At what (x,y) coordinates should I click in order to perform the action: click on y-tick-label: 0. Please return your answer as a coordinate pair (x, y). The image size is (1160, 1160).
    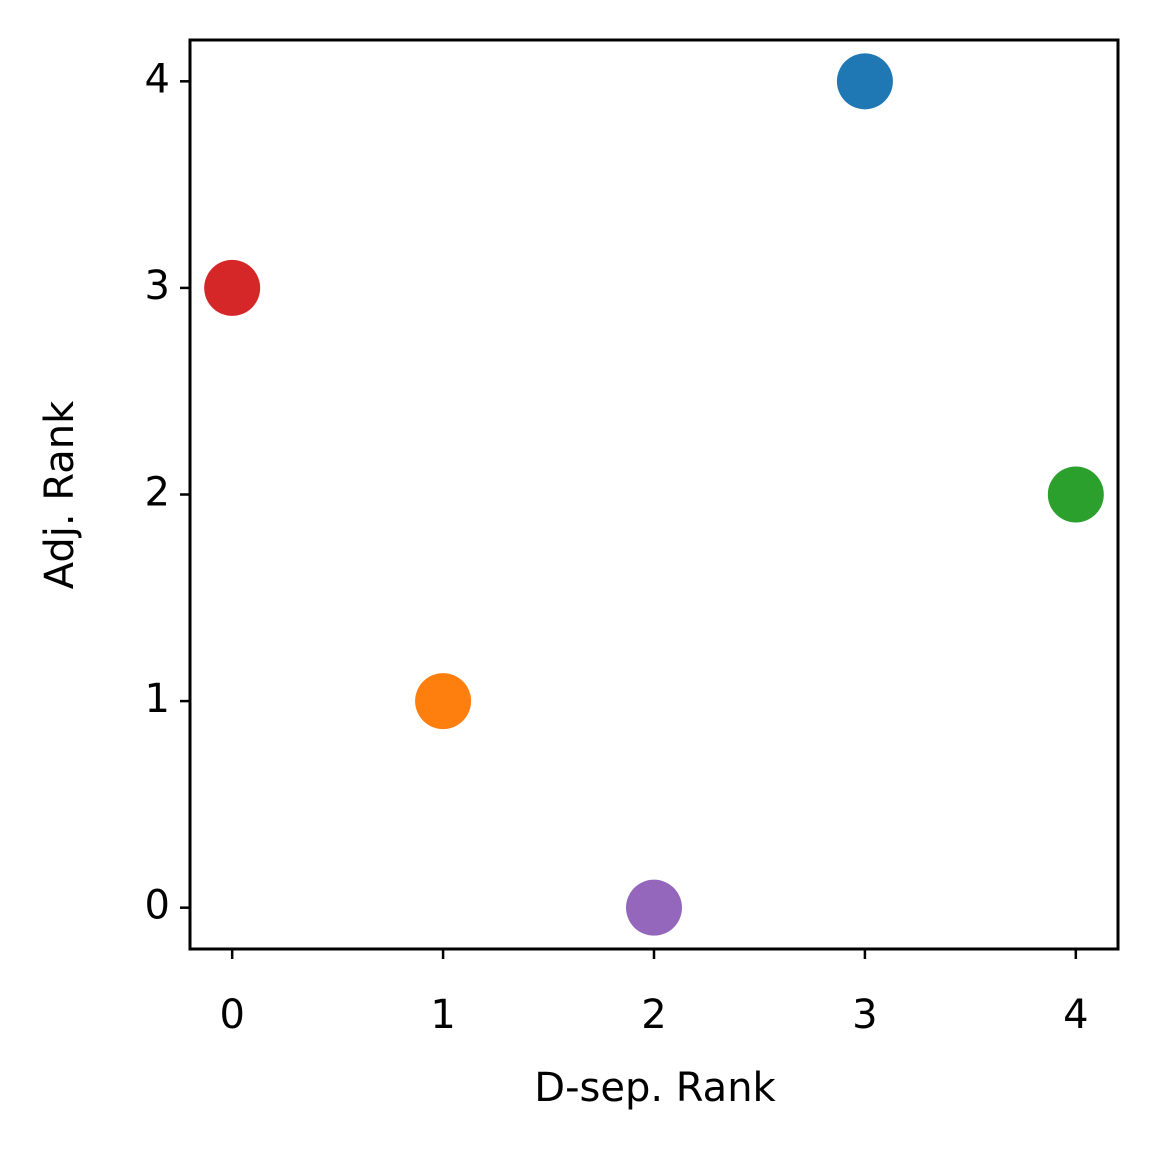
    Looking at the image, I should click on (157, 906).